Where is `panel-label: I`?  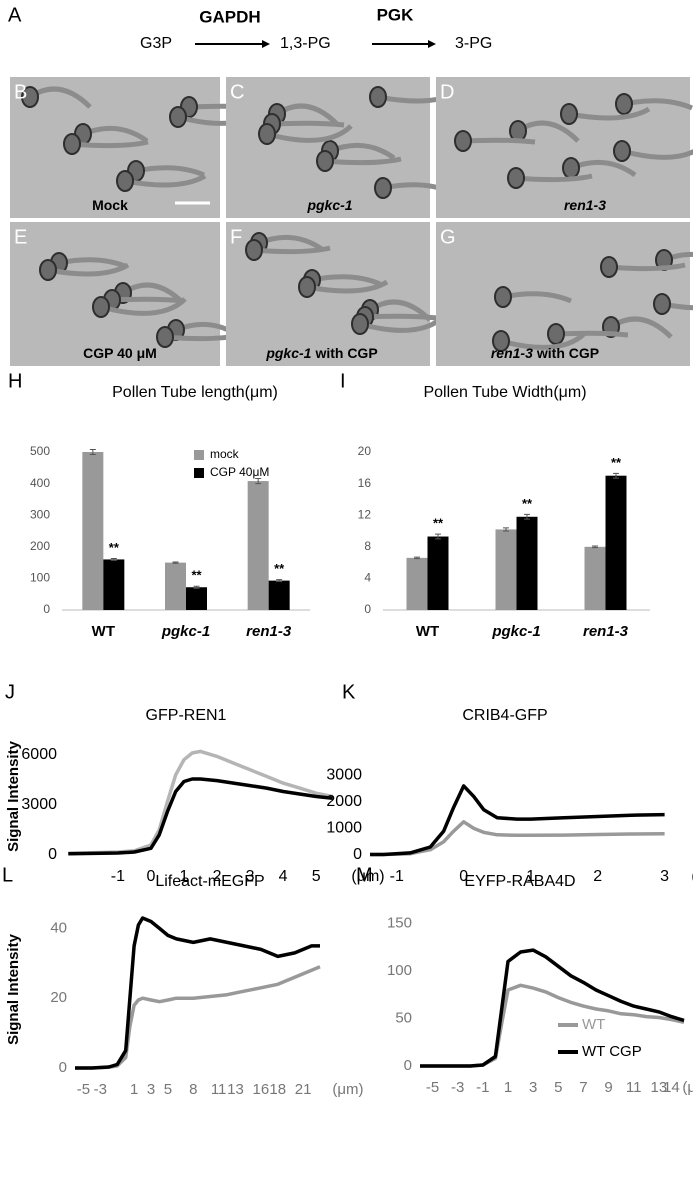
panel-label: I is located at coordinates (343, 381).